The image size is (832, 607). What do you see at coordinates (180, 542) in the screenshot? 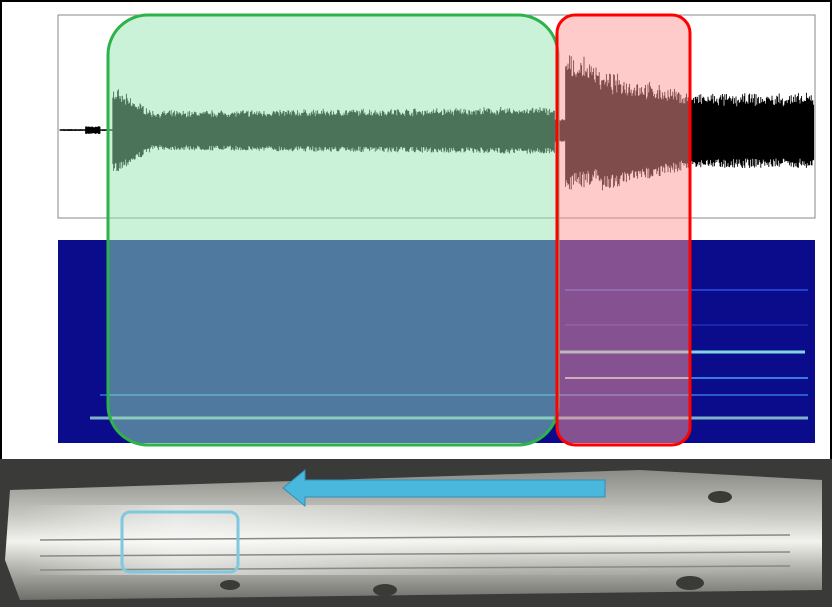
I see `highlight-box` at bounding box center [180, 542].